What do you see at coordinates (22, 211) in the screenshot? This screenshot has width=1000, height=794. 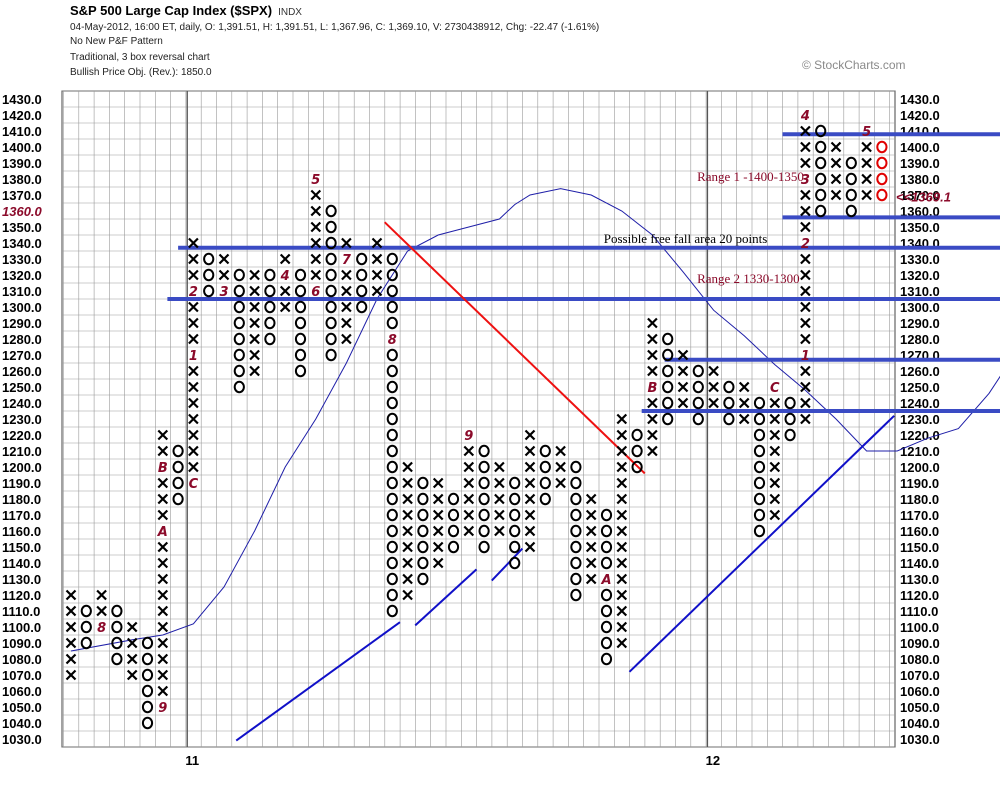 I see `y-tick-left: 1360.0` at bounding box center [22, 211].